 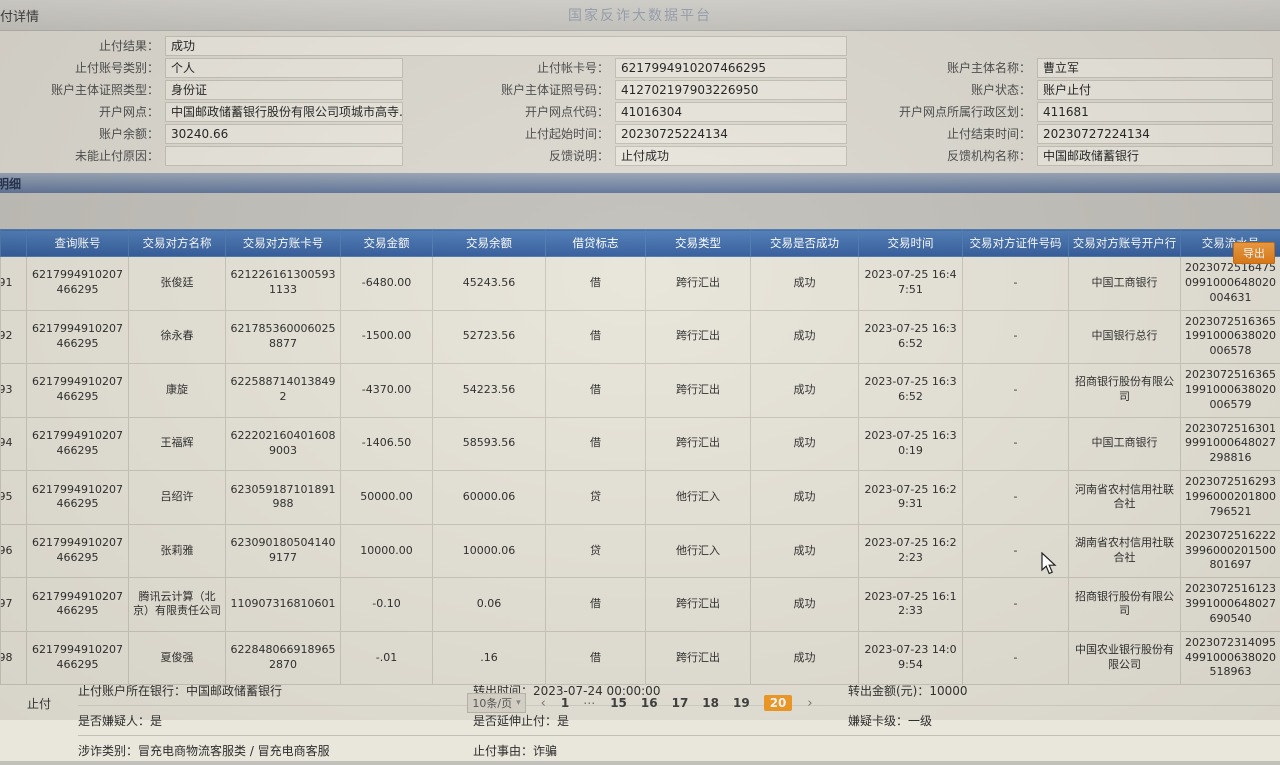 What do you see at coordinates (283, 658) in the screenshot?
I see `table-cell: 6228480669189652870` at bounding box center [283, 658].